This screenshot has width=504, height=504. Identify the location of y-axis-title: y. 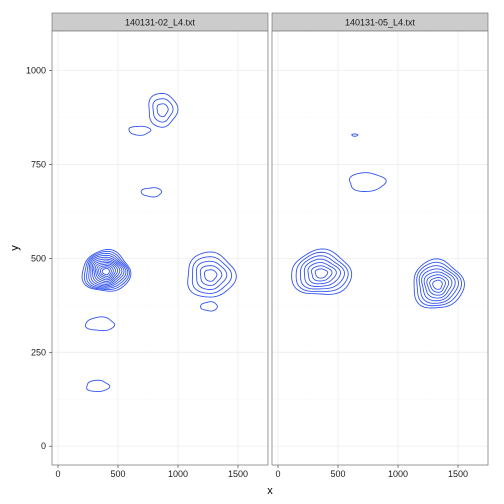
(15, 248).